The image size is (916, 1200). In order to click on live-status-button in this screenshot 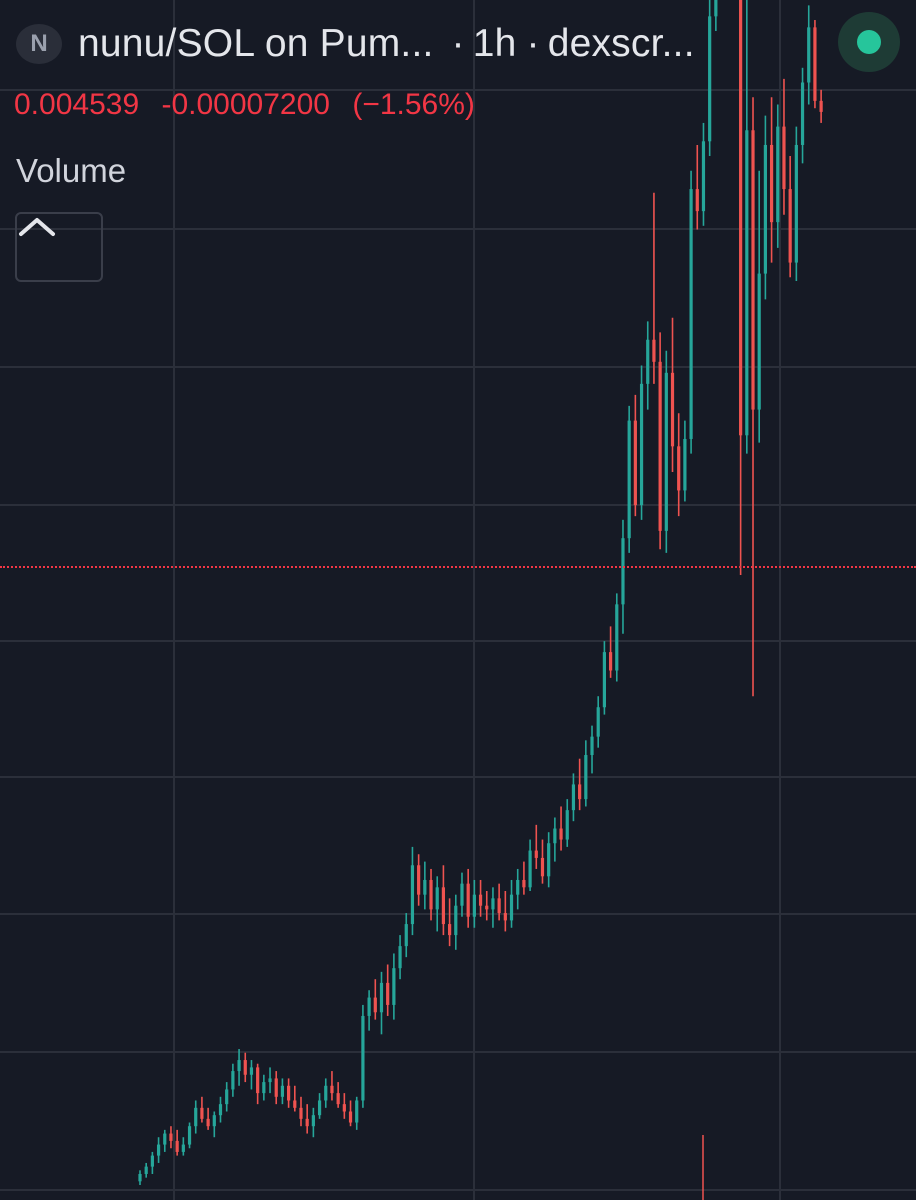, I will do `click(869, 42)`.